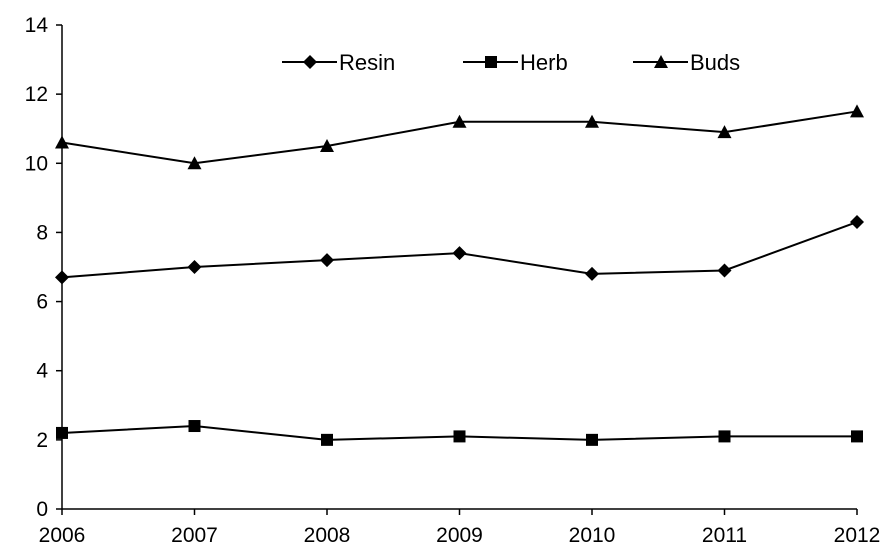 The image size is (889, 551). I want to click on y-tick-label: 14, so click(37, 25).